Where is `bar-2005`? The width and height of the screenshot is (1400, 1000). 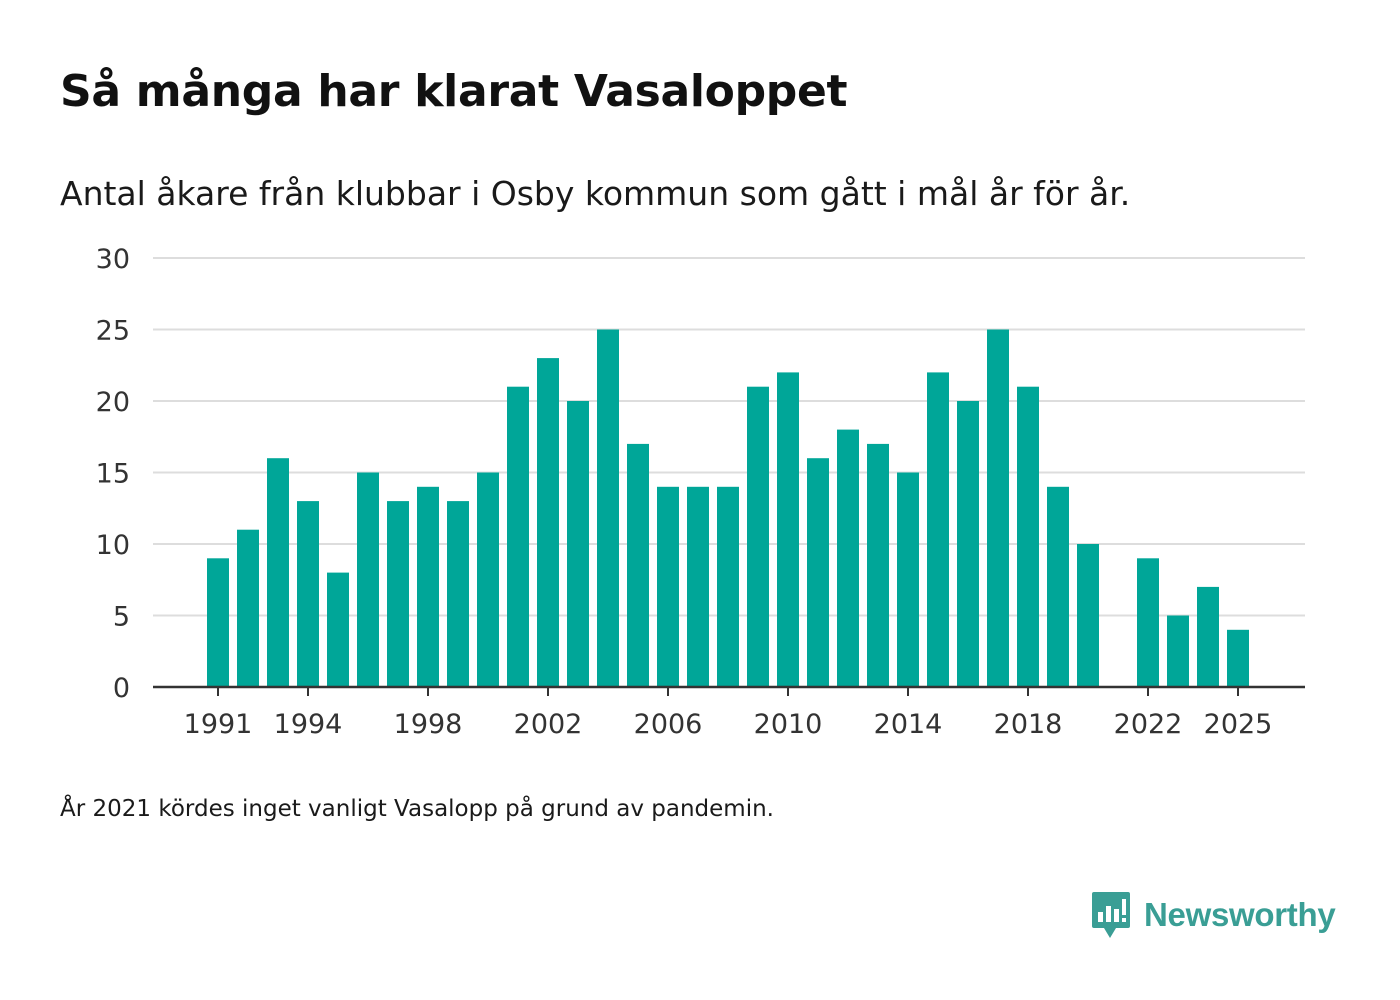
bar-2005 is located at coordinates (638, 565).